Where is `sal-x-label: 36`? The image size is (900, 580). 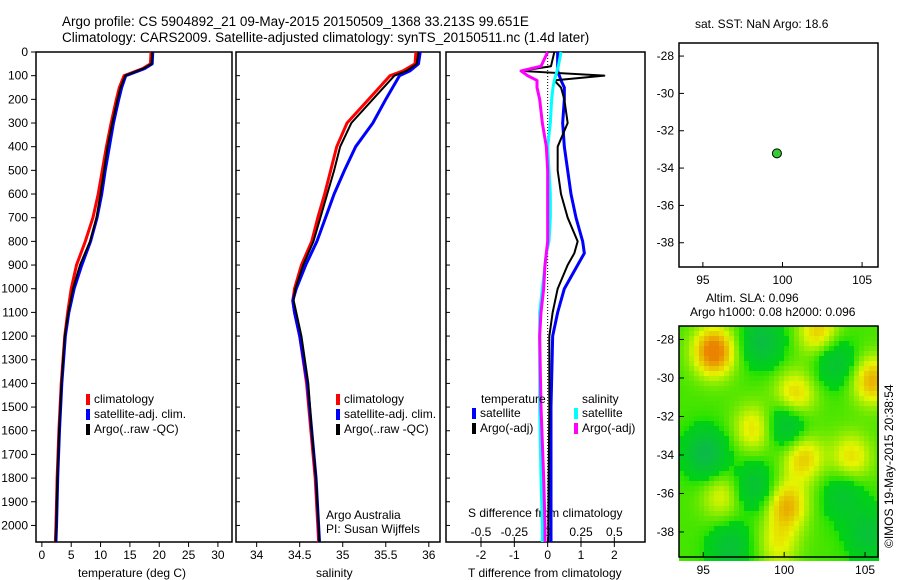 sal-x-label: 36 is located at coordinates (429, 555).